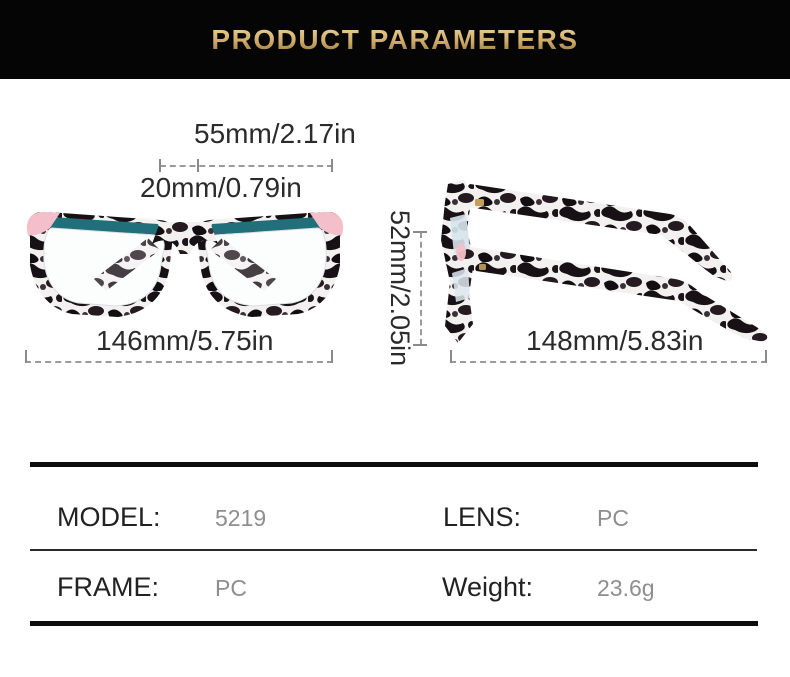  What do you see at coordinates (482, 517) in the screenshot?
I see `spec-label-lens: LENS:` at bounding box center [482, 517].